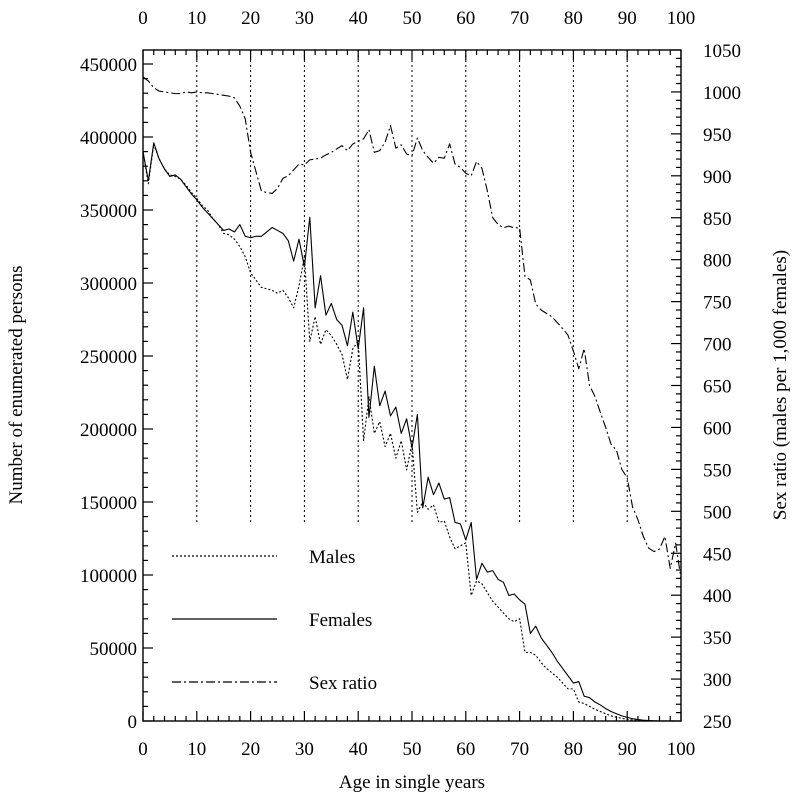 The width and height of the screenshot is (794, 799). Describe the element at coordinates (717, 638) in the screenshot. I see `y2-tick-label: 350` at that location.